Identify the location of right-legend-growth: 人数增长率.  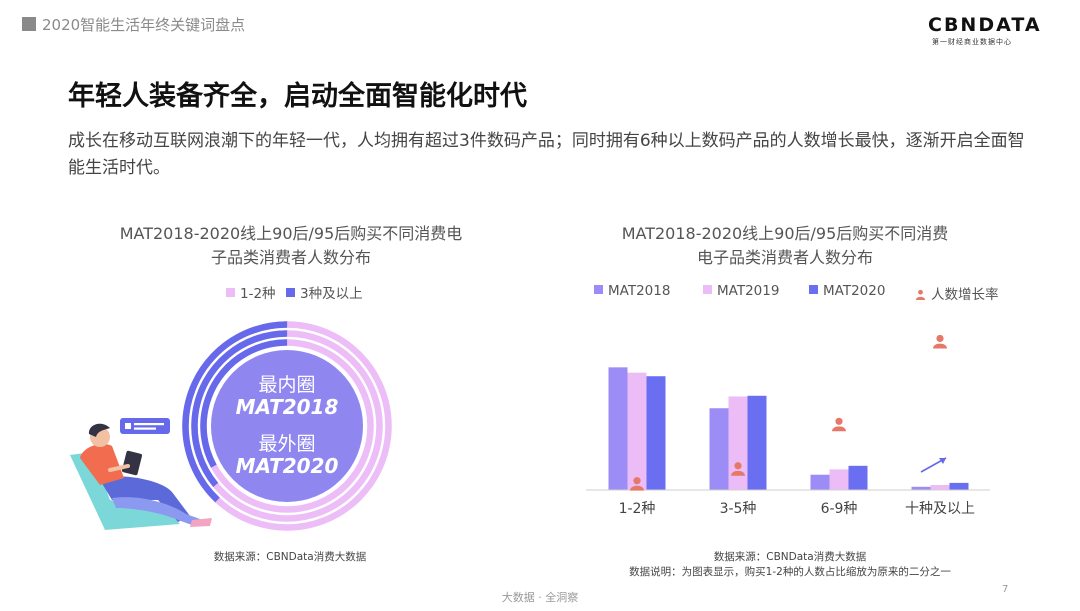
(957, 293).